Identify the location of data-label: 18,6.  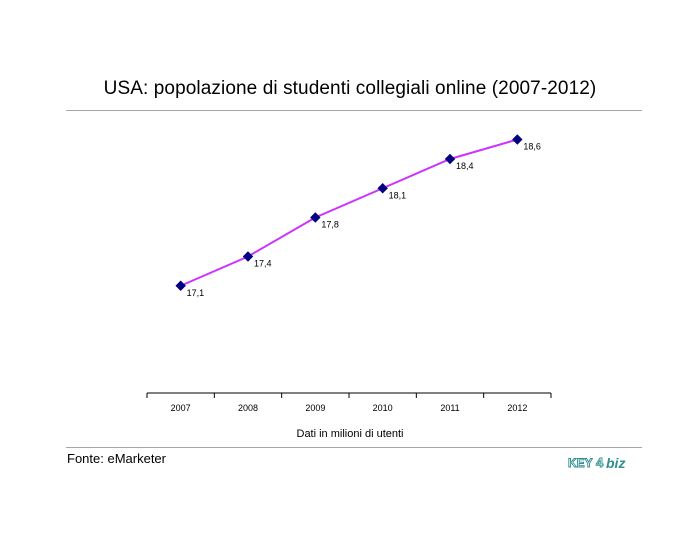
(532, 147).